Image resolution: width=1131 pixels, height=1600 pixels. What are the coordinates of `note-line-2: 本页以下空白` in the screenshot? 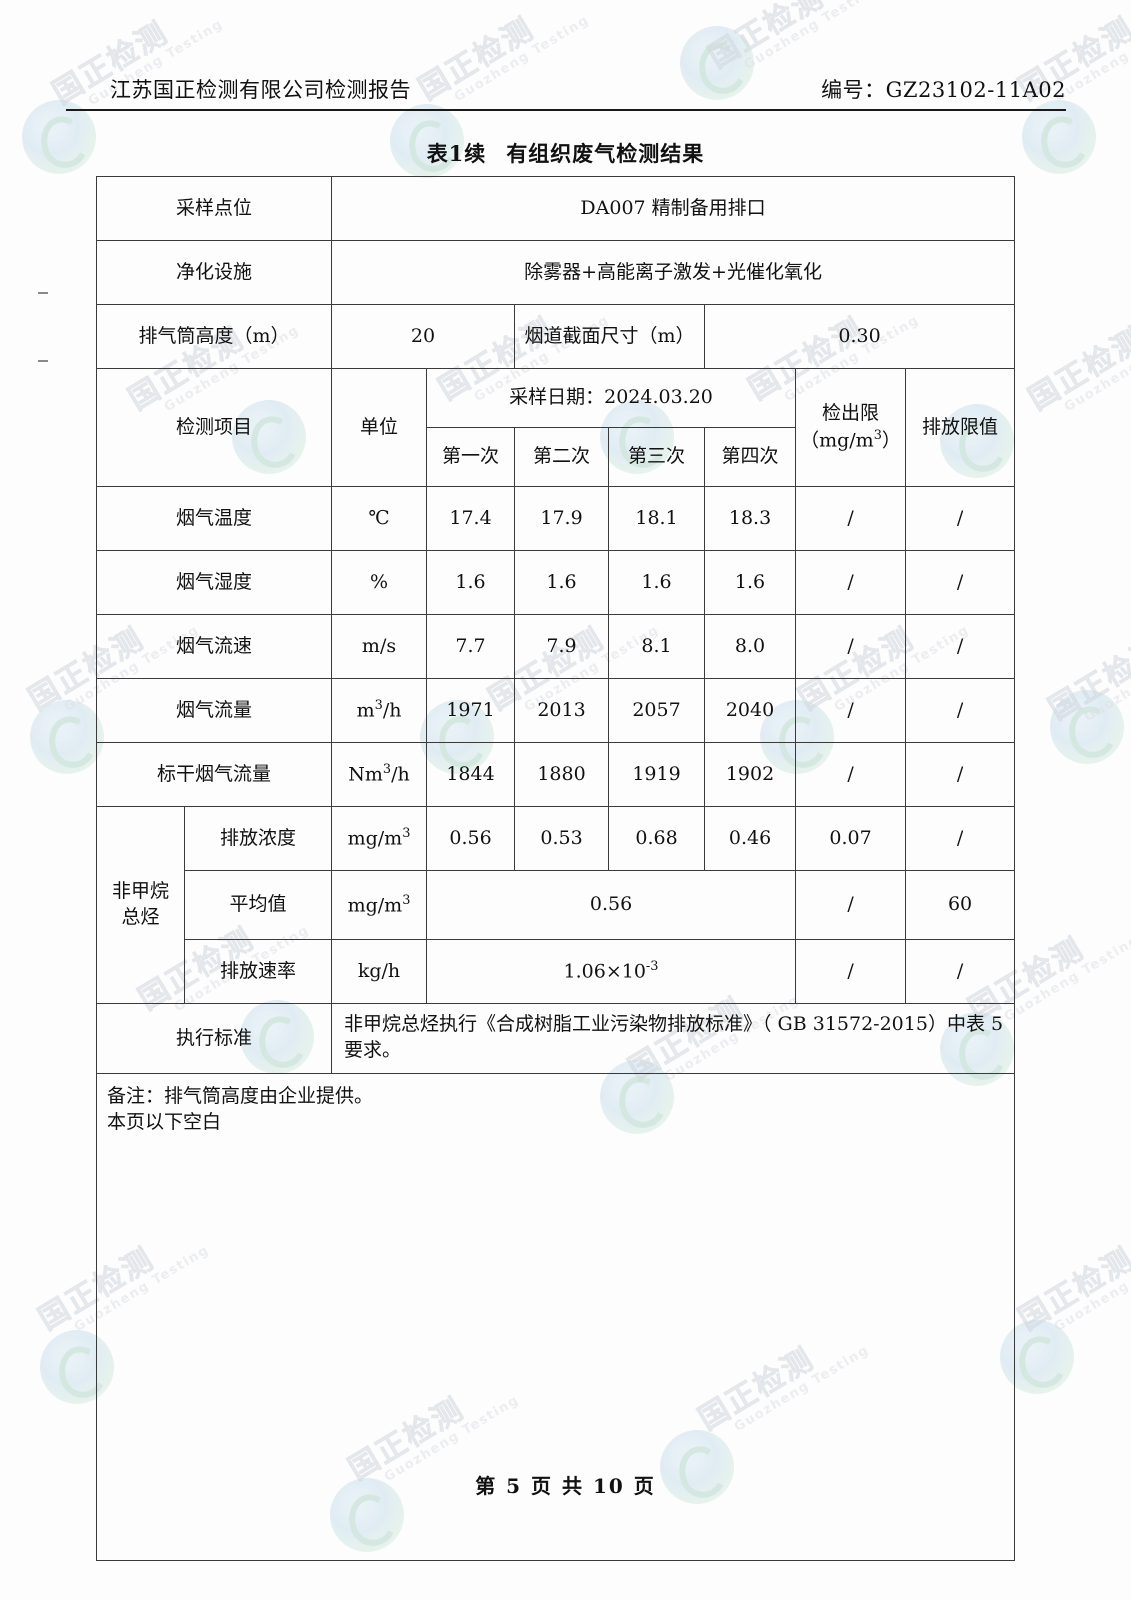 It's located at (164, 1121).